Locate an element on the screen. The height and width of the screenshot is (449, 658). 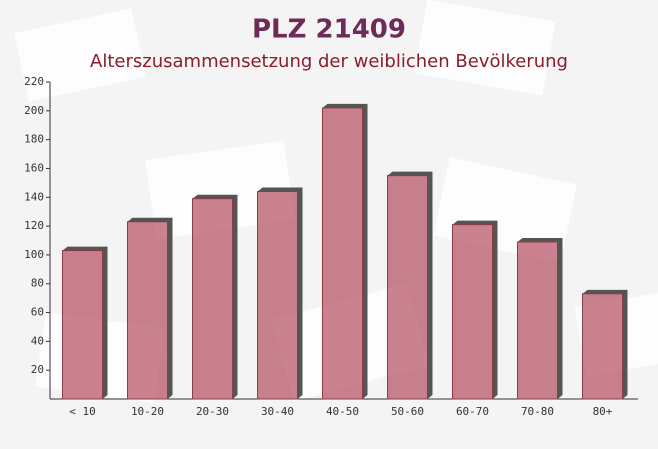
x-tick-label: 50-60 is located at coordinates (407, 411).